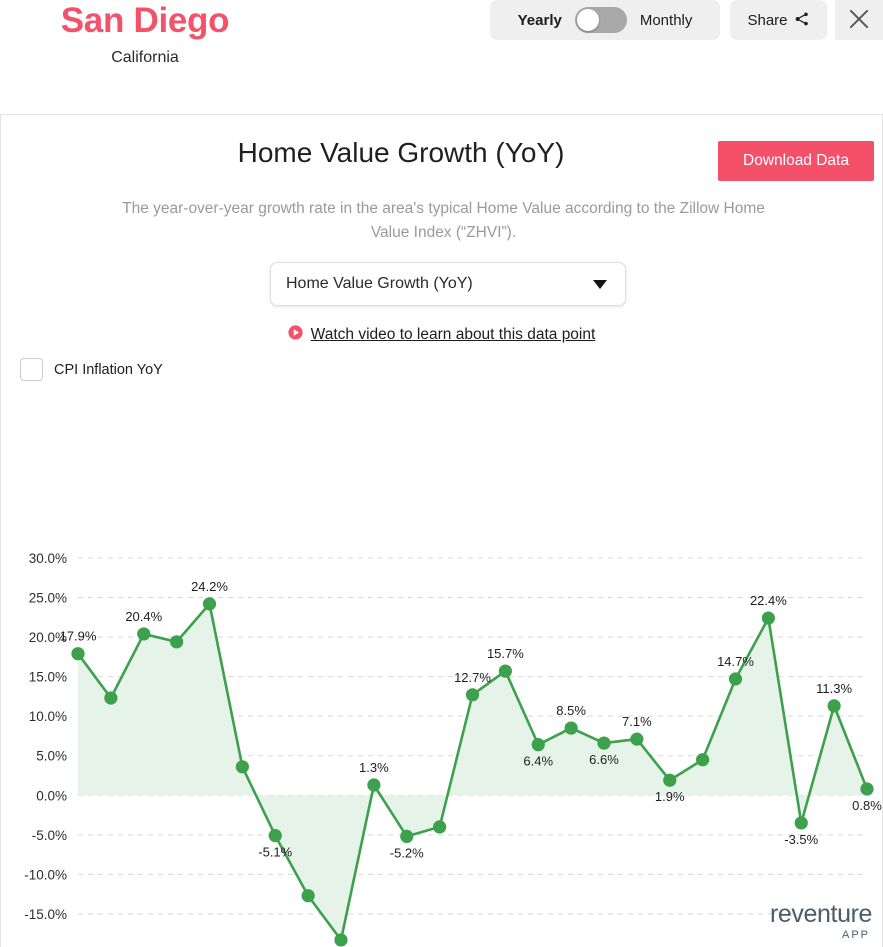  I want to click on svg-text: -15.0%, so click(45, 914).